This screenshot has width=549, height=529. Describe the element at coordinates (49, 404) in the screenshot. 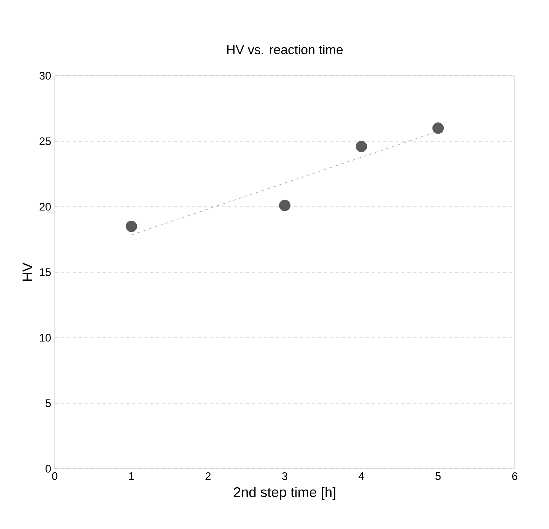

I see `y-tick-label: 5` at that location.